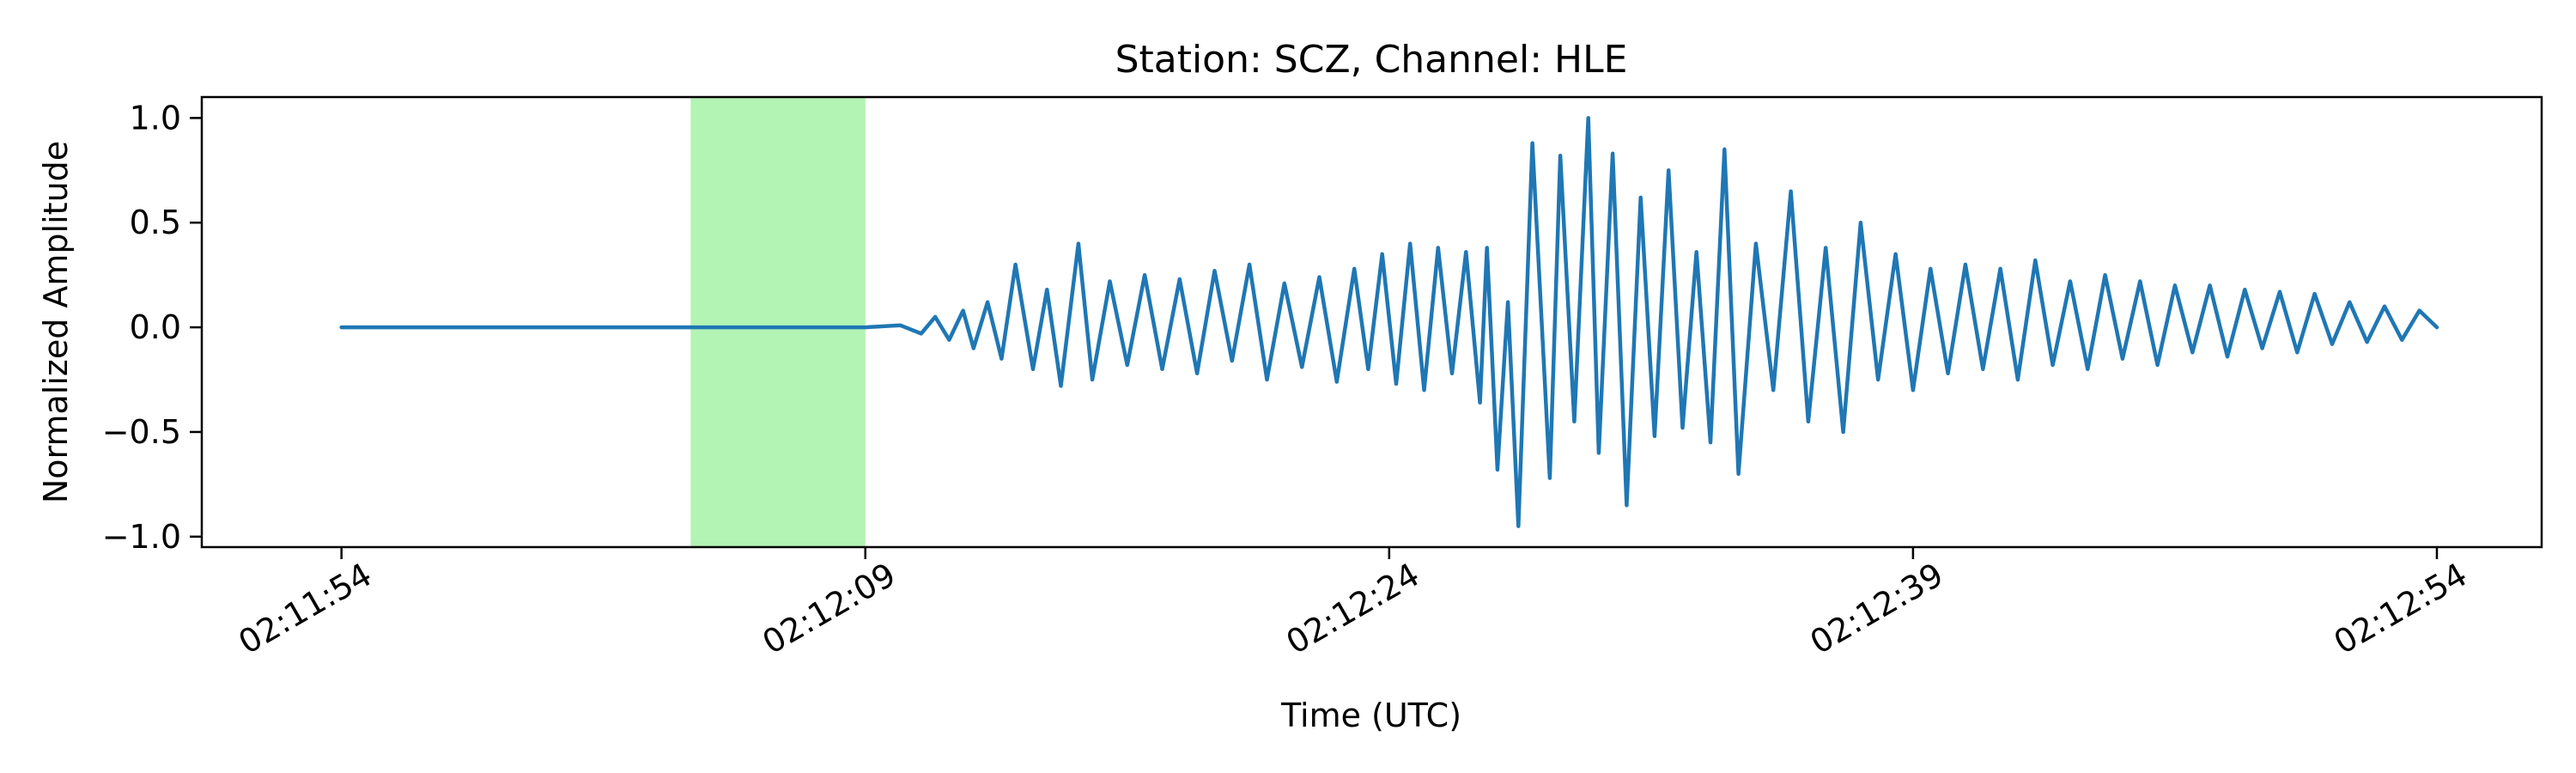 The height and width of the screenshot is (773, 2576). What do you see at coordinates (1877, 608) in the screenshot?
I see `x-tick-label: 02:12:39` at bounding box center [1877, 608].